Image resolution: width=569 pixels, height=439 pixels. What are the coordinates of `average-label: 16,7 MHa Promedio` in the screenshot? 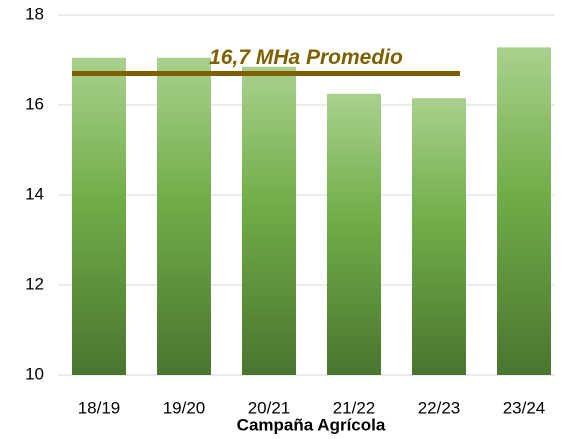 It's located at (306, 57).